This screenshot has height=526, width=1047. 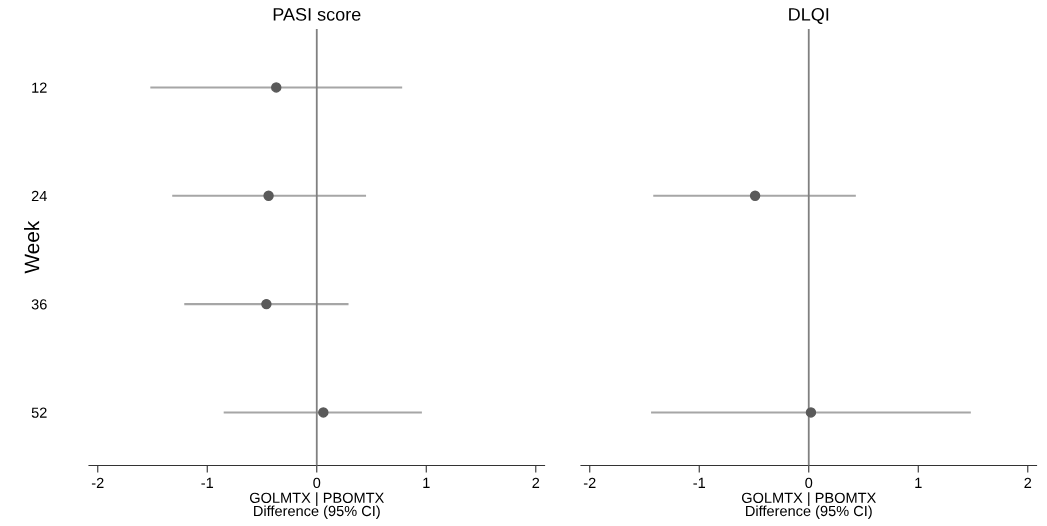 What do you see at coordinates (32, 247) in the screenshot?
I see `y-axis-title: Week` at bounding box center [32, 247].